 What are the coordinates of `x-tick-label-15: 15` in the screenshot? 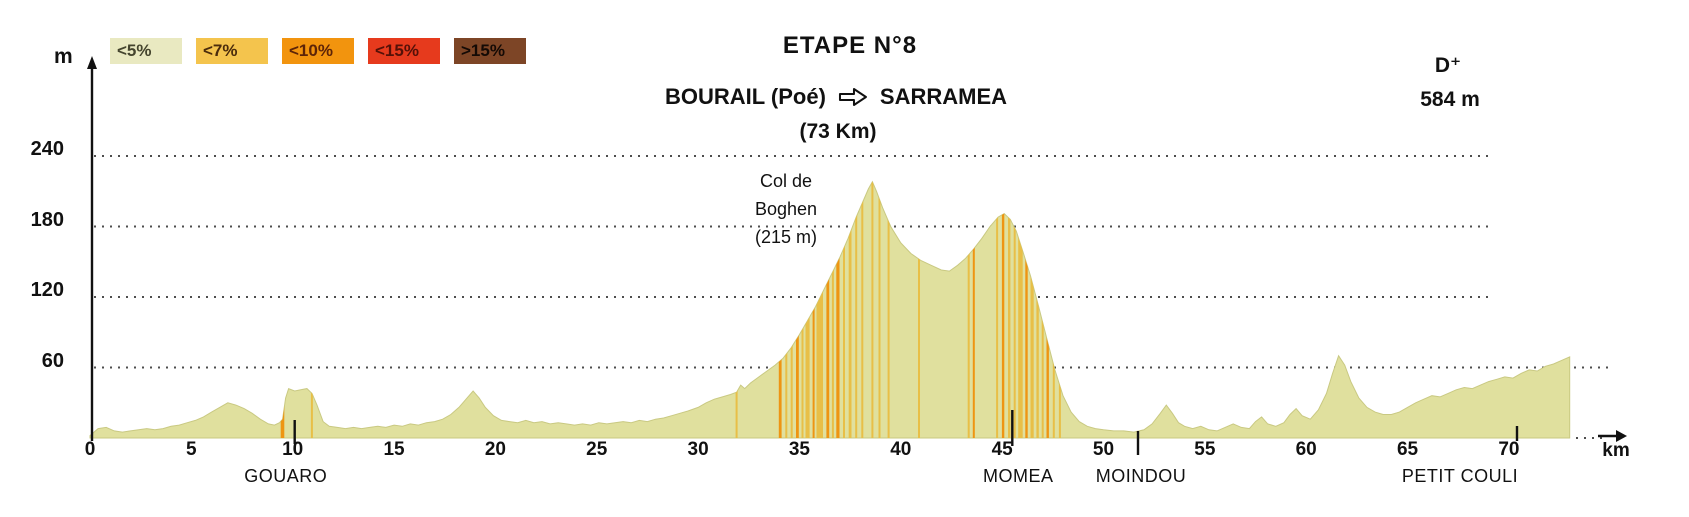 It's located at (394, 449).